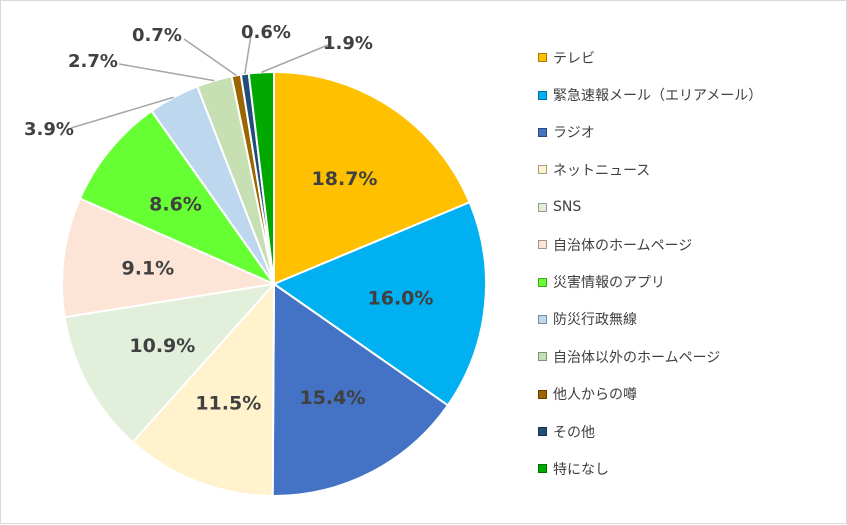 The image size is (847, 525). I want to click on legend-label: ネットニュース, so click(602, 170).